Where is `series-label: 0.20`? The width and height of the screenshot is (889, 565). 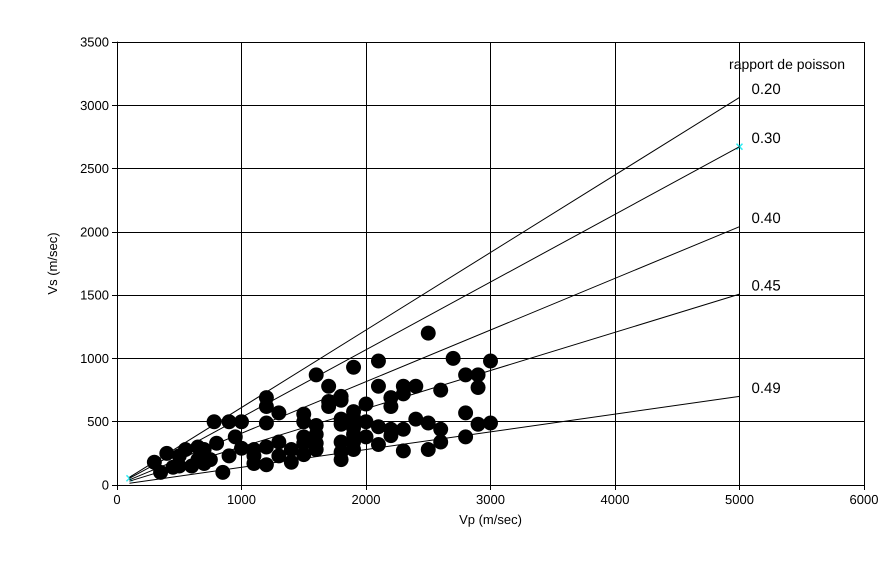
series-label: 0.20 is located at coordinates (766, 89).